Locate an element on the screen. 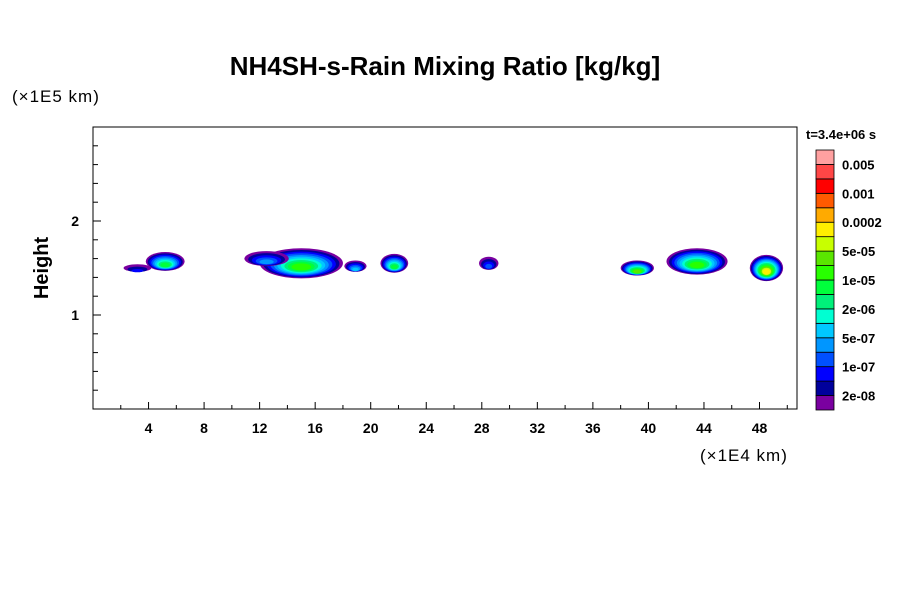 Image resolution: width=900 pixels, height=605 pixels. x-tick-label: 16 is located at coordinates (315, 428).